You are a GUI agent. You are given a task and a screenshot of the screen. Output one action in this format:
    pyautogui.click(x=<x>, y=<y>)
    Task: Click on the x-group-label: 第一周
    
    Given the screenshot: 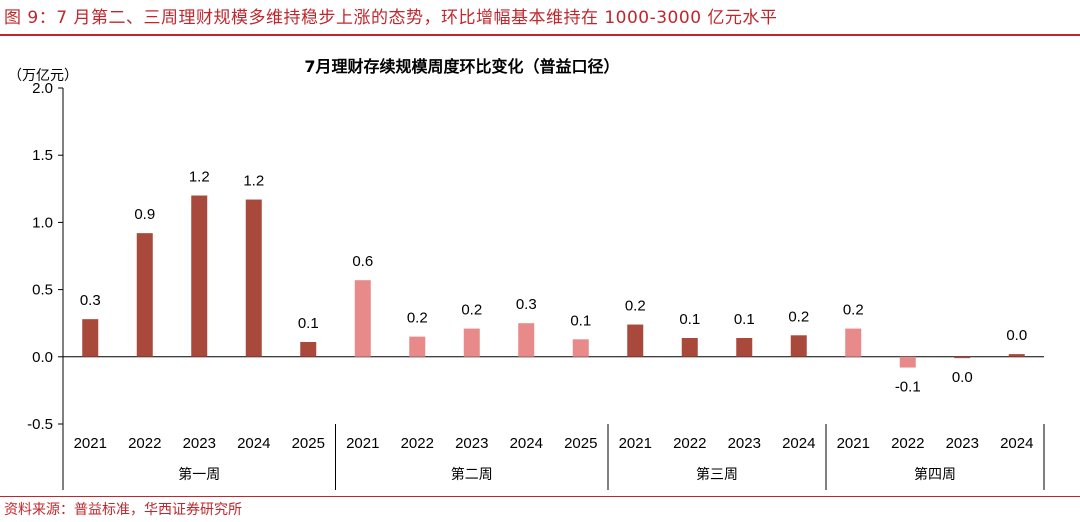 What is the action you would take?
    pyautogui.click(x=199, y=474)
    